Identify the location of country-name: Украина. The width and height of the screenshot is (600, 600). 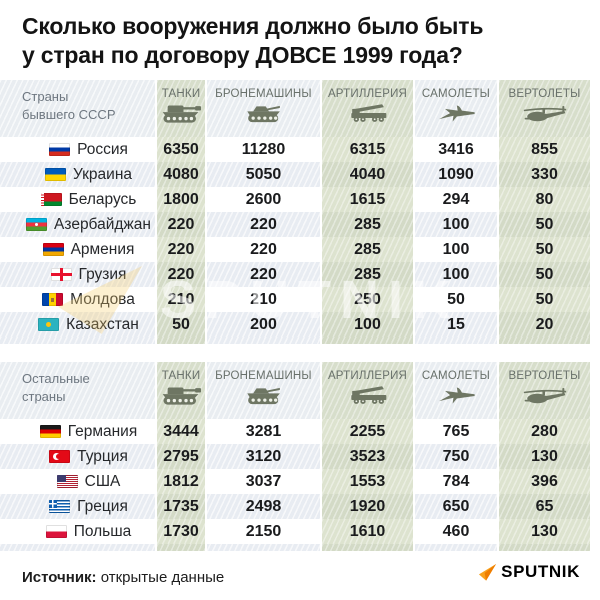
(102, 174).